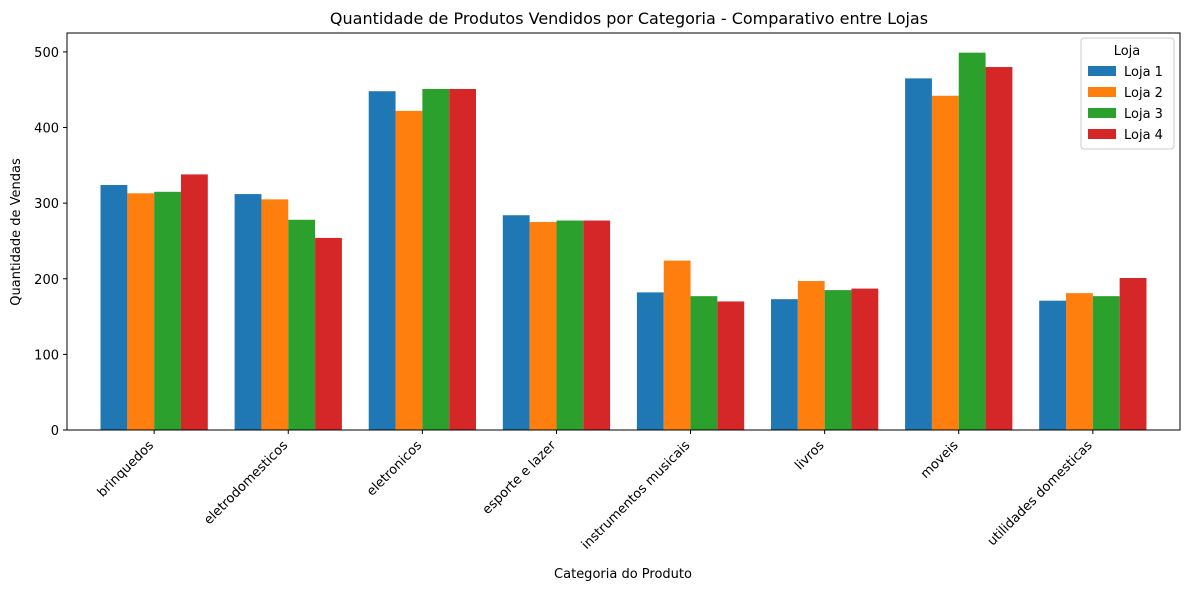 This screenshot has height=590, width=1189. I want to click on y-tick-label: 200, so click(46, 280).